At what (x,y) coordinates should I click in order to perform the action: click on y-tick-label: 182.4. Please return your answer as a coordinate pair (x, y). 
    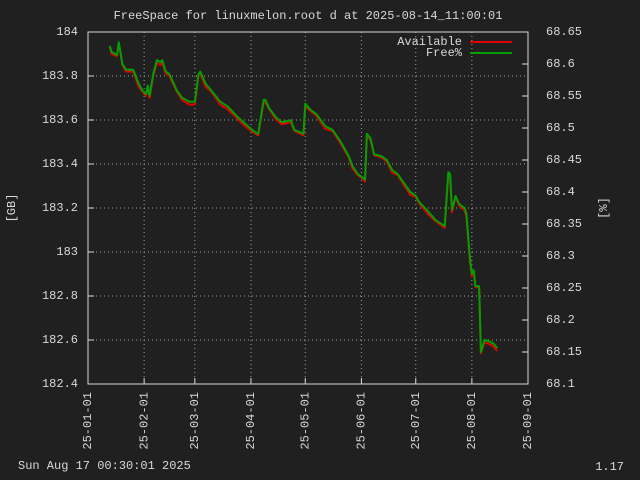
    Looking at the image, I should click on (60, 384).